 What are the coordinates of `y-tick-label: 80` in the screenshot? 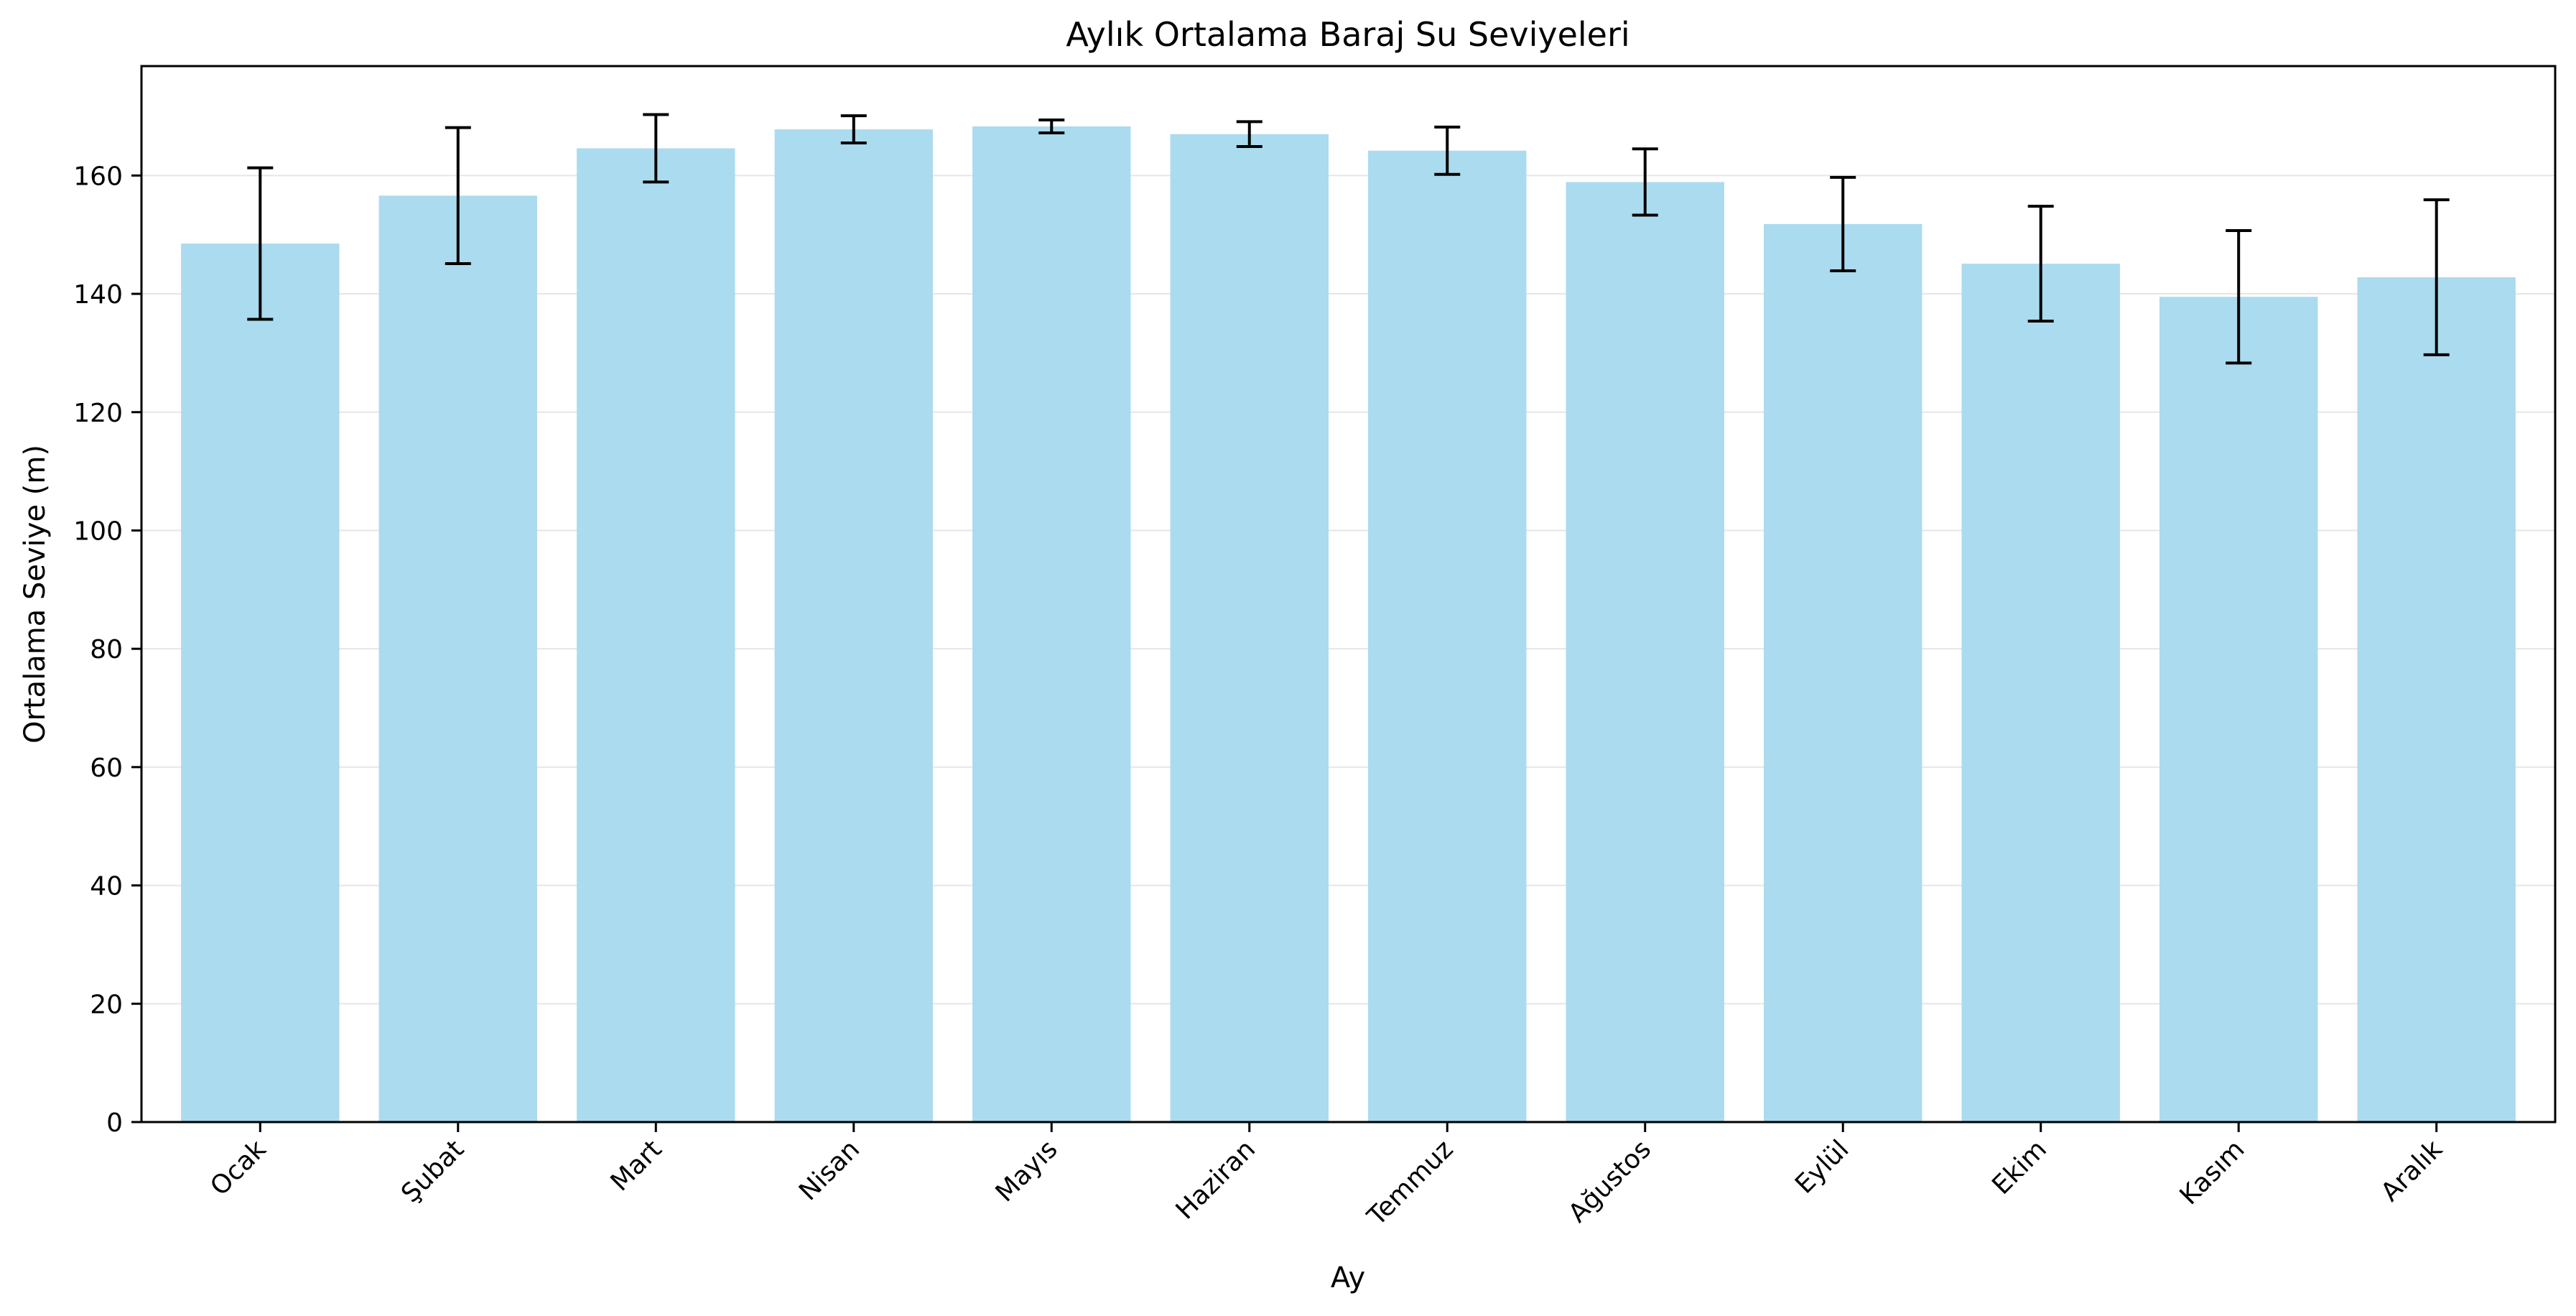 It's located at (107, 649).